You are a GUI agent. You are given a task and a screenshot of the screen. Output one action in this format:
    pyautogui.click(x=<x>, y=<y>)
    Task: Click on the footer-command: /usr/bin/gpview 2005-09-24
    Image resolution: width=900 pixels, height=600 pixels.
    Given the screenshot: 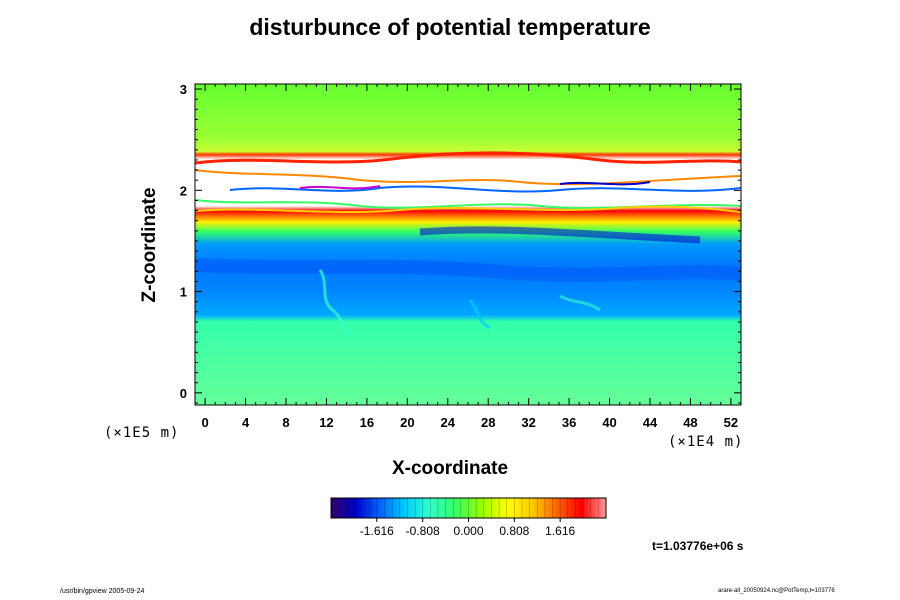 What is the action you would take?
    pyautogui.click(x=102, y=591)
    